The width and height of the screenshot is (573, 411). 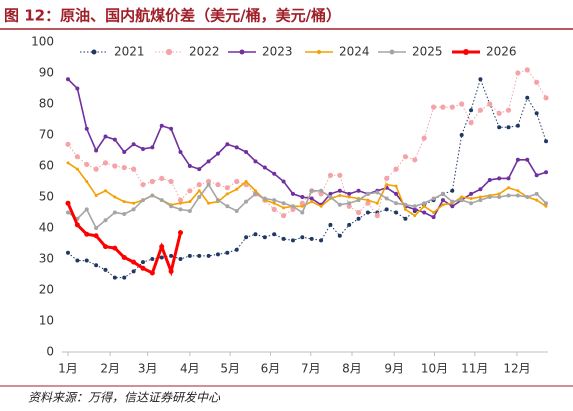 What do you see at coordinates (46, 290) in the screenshot?
I see `y-tick-label: 20` at bounding box center [46, 290].